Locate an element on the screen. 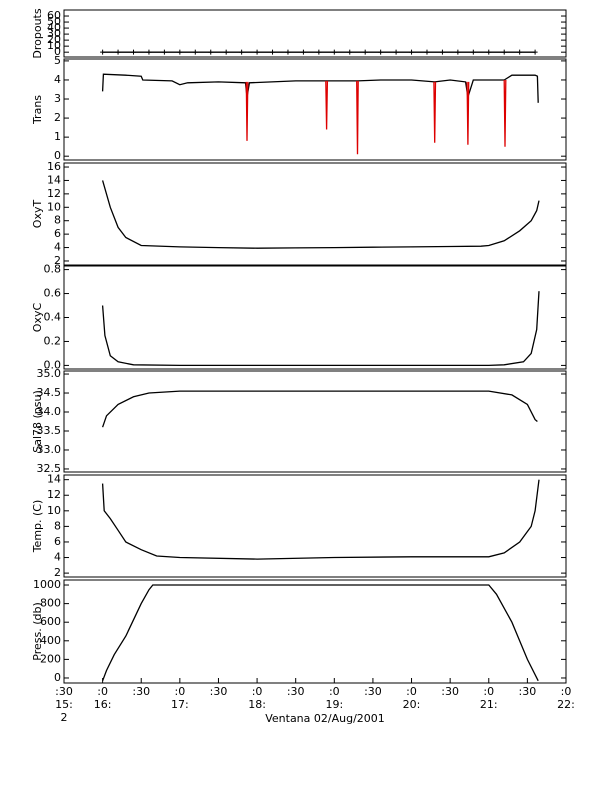 The width and height of the screenshot is (612, 785). y-tick-label: 0.6 is located at coordinates (53, 293).